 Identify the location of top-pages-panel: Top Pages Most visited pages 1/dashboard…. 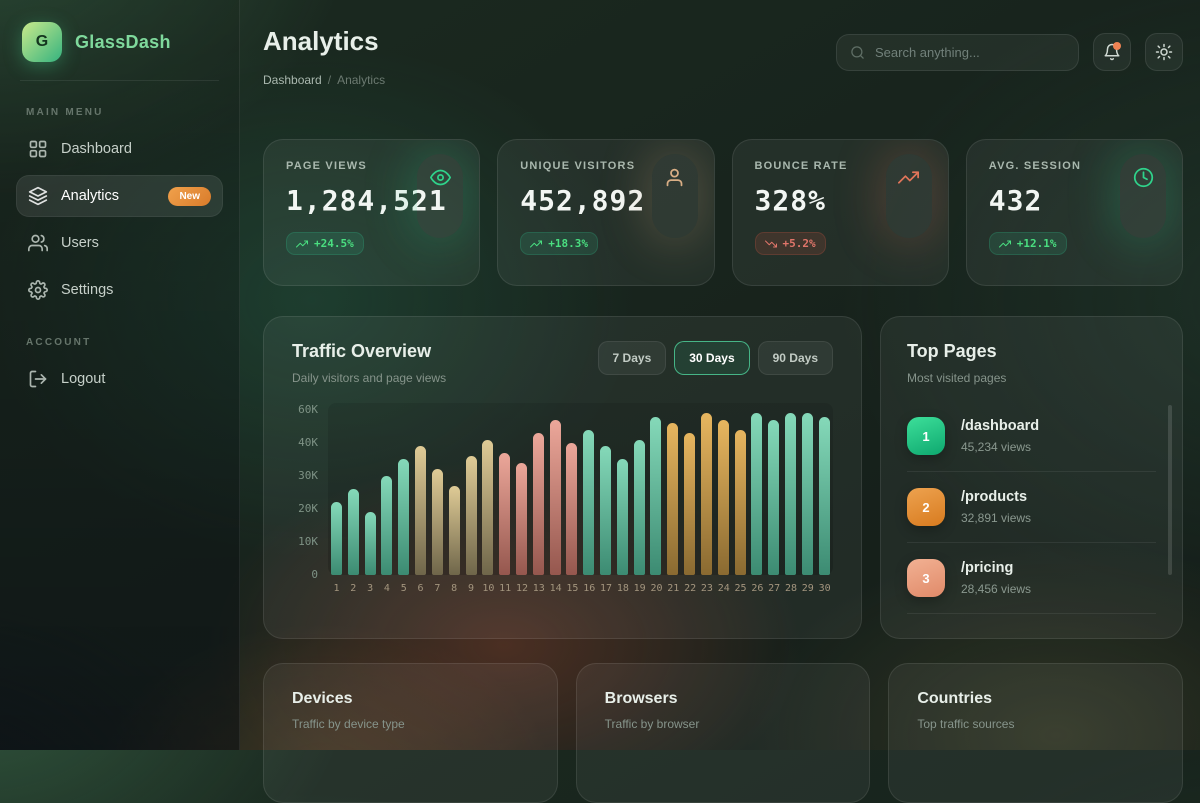
(1031, 477).